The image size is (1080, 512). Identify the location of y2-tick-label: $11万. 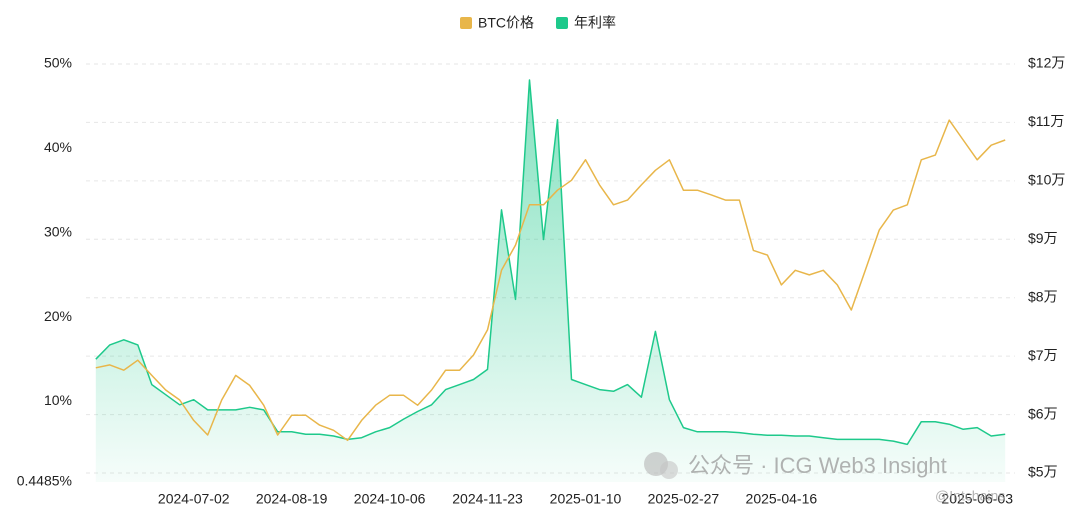
(1046, 121).